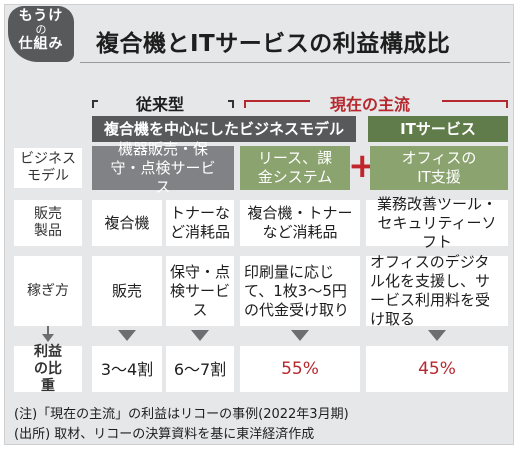  What do you see at coordinates (48, 331) in the screenshot?
I see `label-connector-line` at bounding box center [48, 331].